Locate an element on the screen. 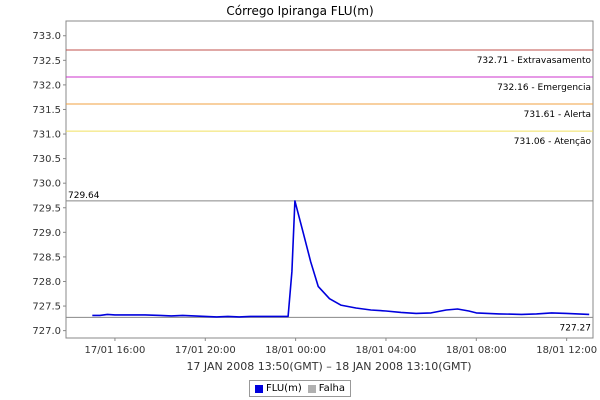 The image size is (600, 400). y-tick-label: 732.0 is located at coordinates (46, 85).